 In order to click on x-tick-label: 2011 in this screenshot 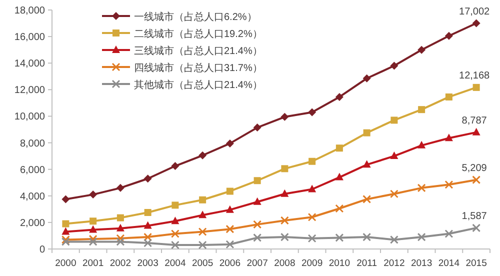, I will do `click(367, 263)`.